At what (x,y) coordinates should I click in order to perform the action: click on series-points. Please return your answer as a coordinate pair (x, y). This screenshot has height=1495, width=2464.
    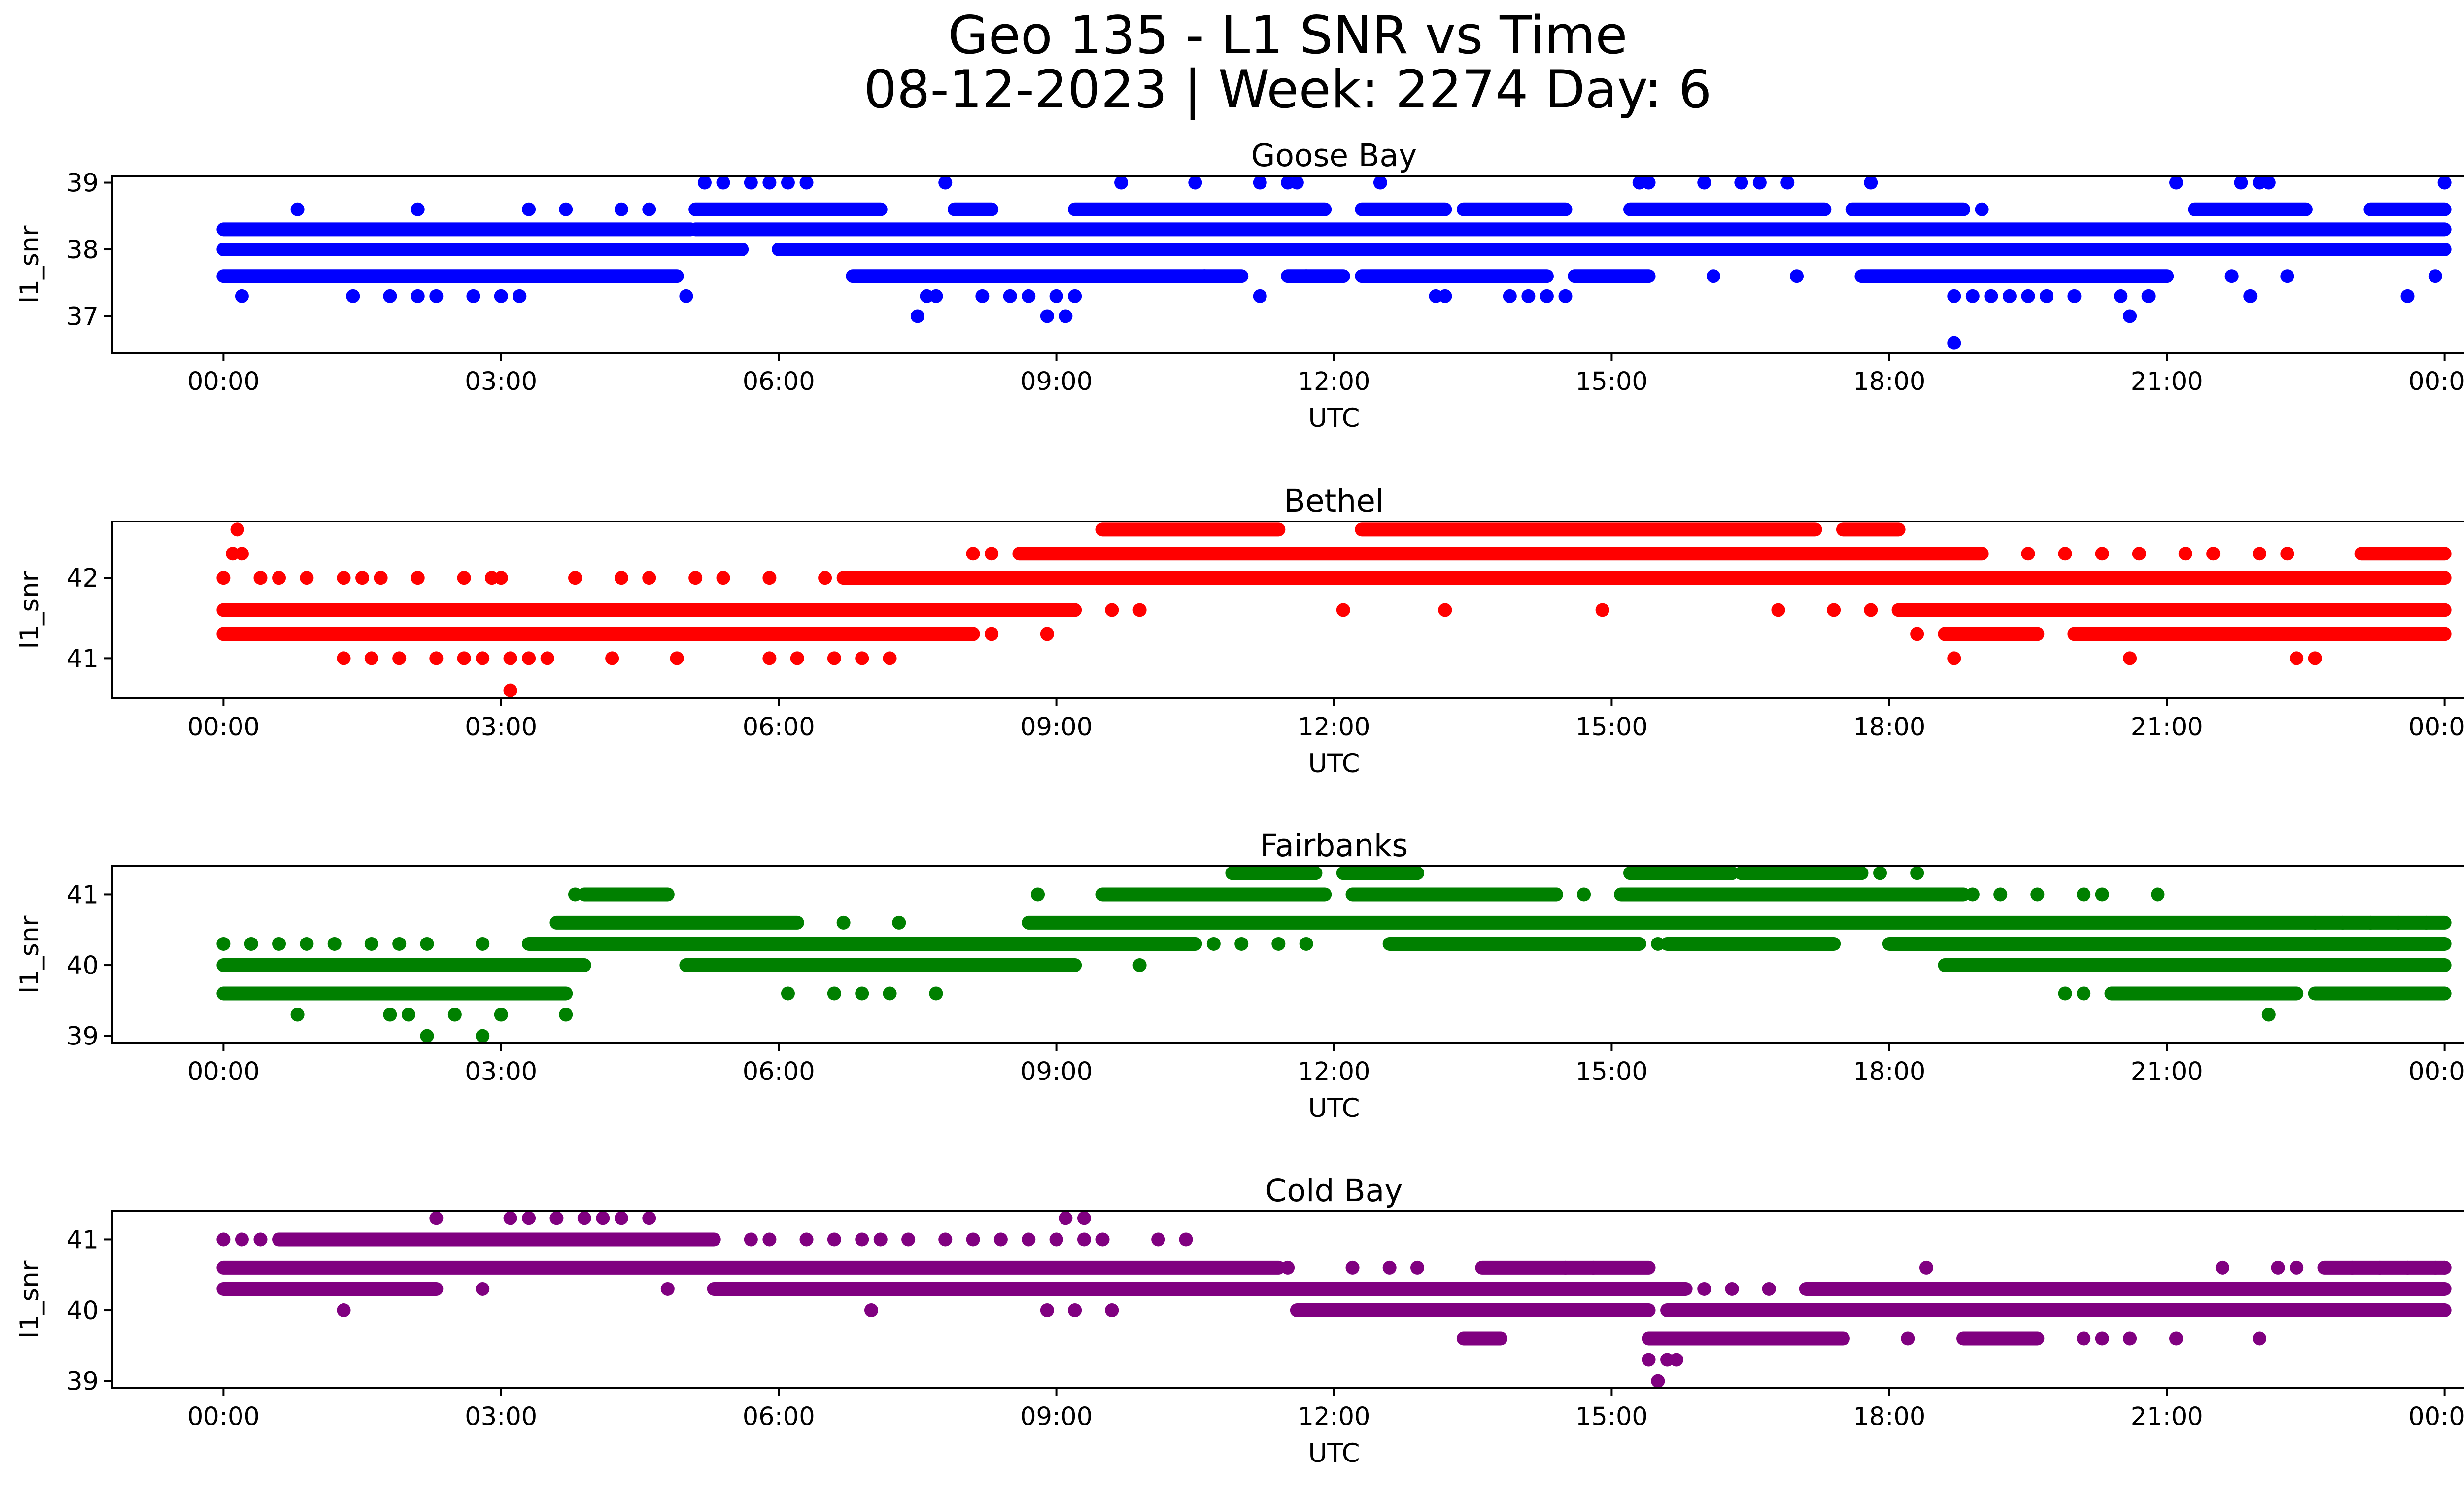
    Looking at the image, I should click on (1334, 609).